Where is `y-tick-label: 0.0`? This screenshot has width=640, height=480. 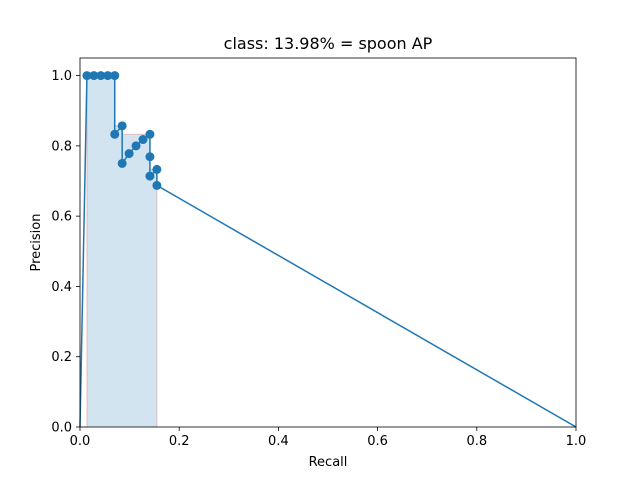 y-tick-label: 0.0 is located at coordinates (61, 428).